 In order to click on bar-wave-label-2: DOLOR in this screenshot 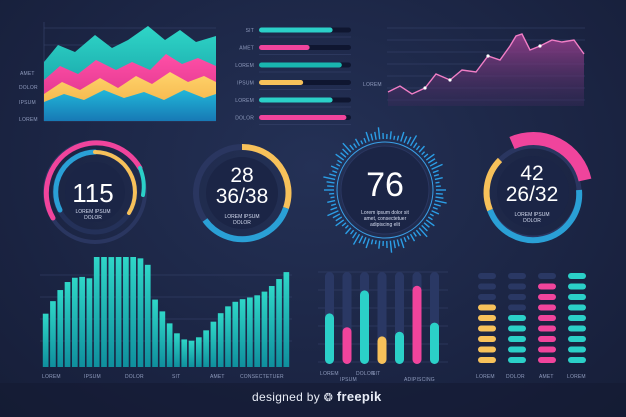, I will do `click(134, 377)`.